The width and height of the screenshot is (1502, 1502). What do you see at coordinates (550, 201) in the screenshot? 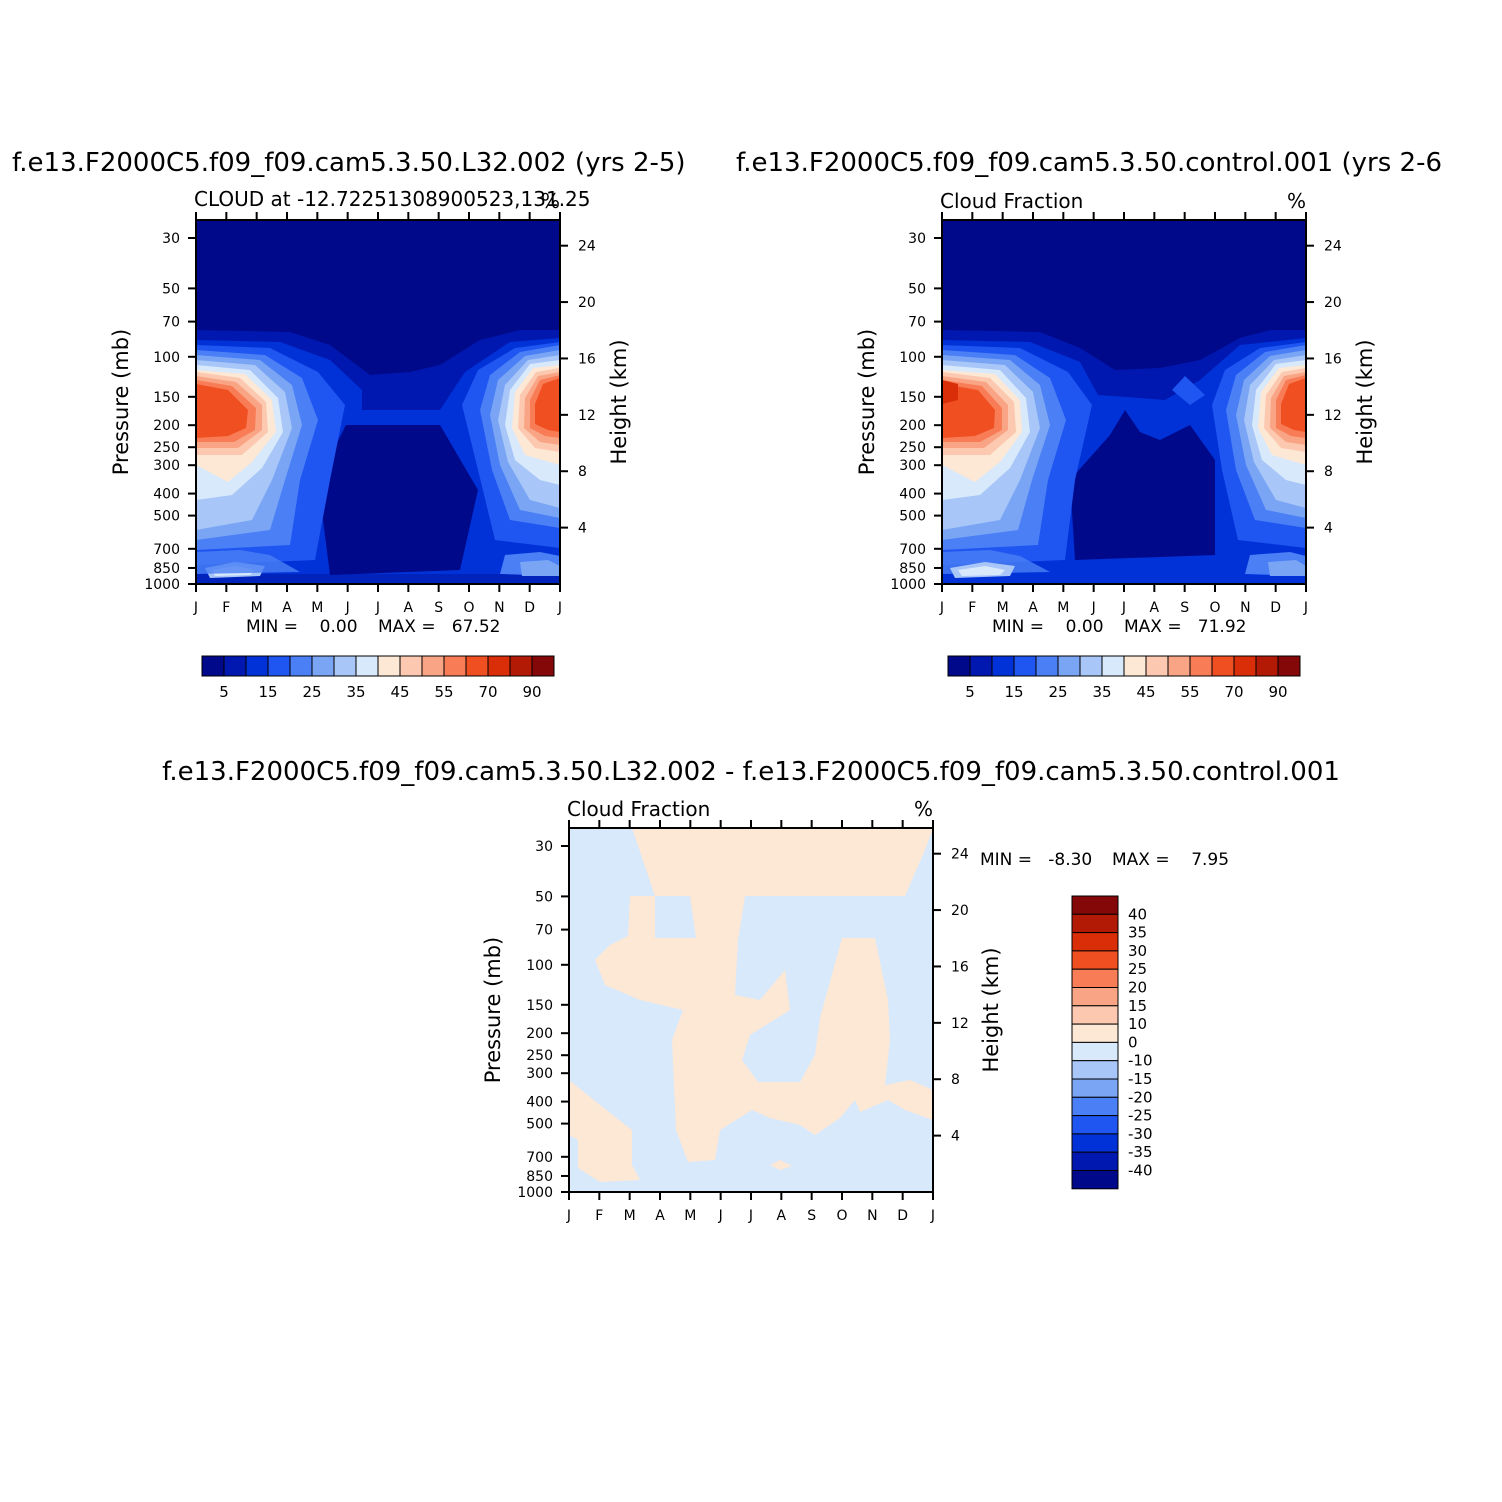
I see `panel-1-units: %` at bounding box center [550, 201].